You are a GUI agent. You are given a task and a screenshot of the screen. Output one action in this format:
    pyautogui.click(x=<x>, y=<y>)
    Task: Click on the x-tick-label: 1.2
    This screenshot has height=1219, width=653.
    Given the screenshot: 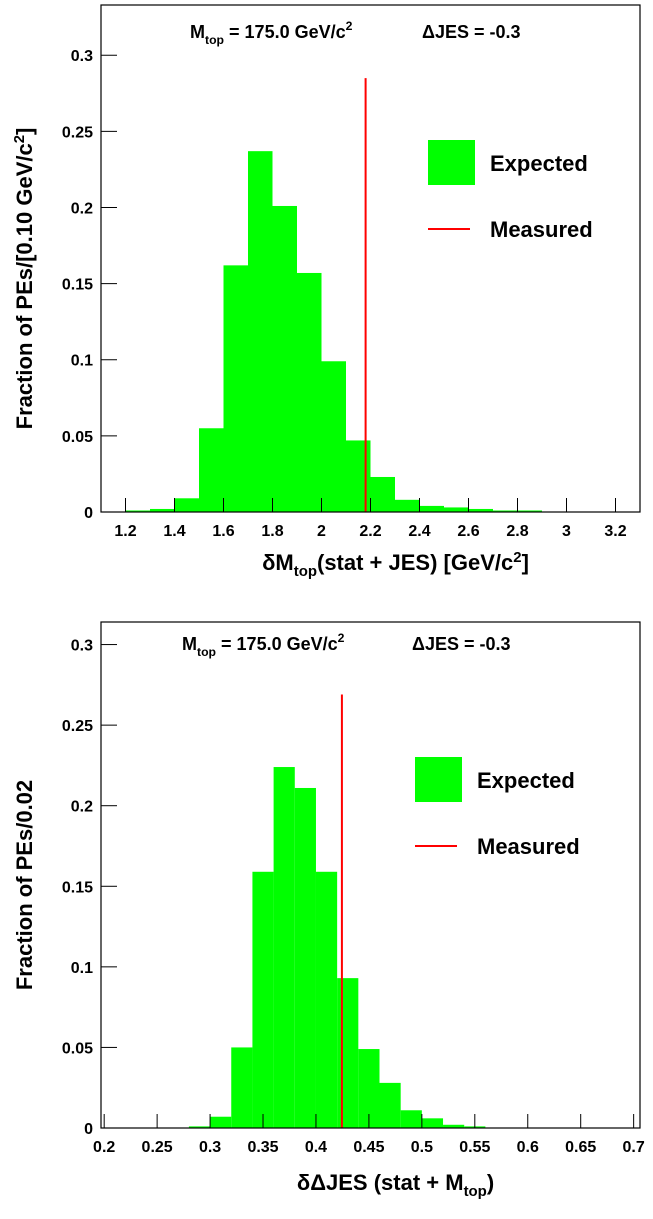 What is the action you would take?
    pyautogui.click(x=125, y=531)
    